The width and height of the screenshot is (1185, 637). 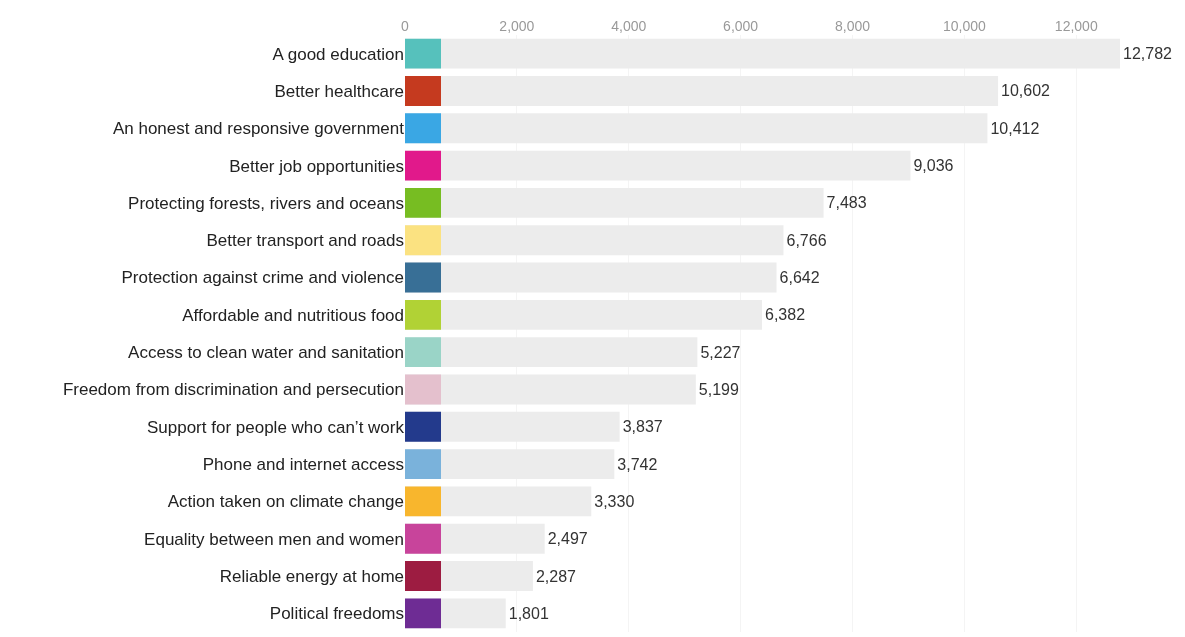 What do you see at coordinates (233, 390) in the screenshot?
I see `y-tick-label: Freedom from discrimination and persecution` at bounding box center [233, 390].